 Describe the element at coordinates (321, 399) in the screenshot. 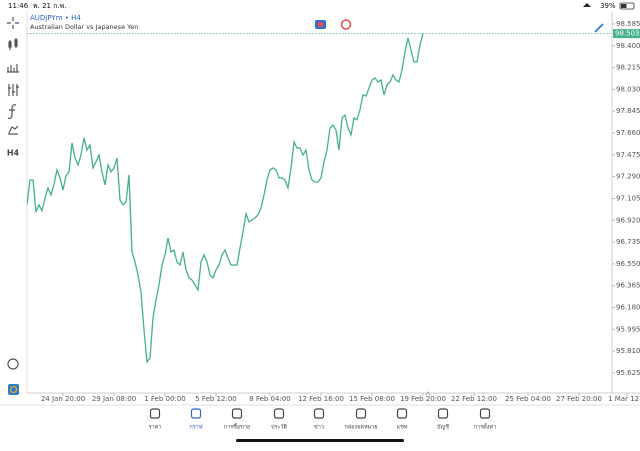

I see `x-tick-label: 12 Feb 16:00` at that location.